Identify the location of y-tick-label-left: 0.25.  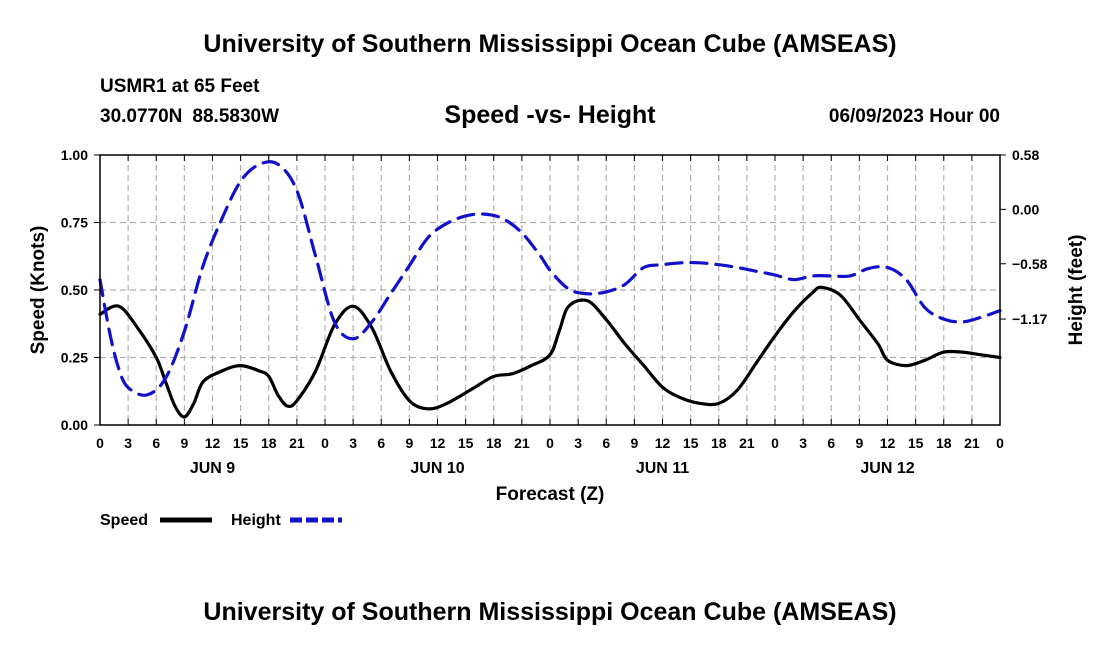
(74, 358).